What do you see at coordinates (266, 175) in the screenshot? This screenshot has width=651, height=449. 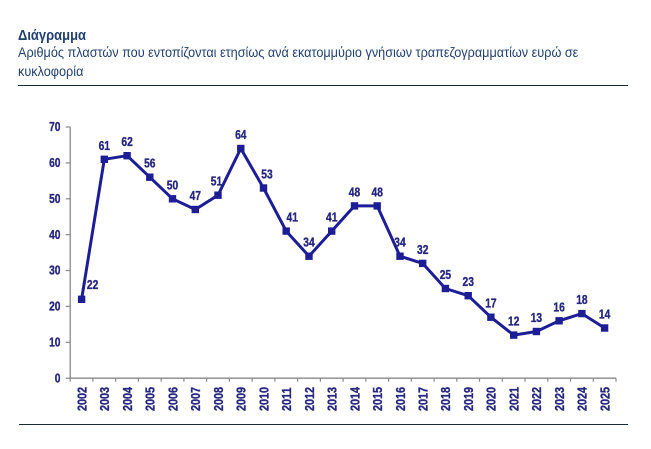 I see `svg-text: 53` at bounding box center [266, 175].